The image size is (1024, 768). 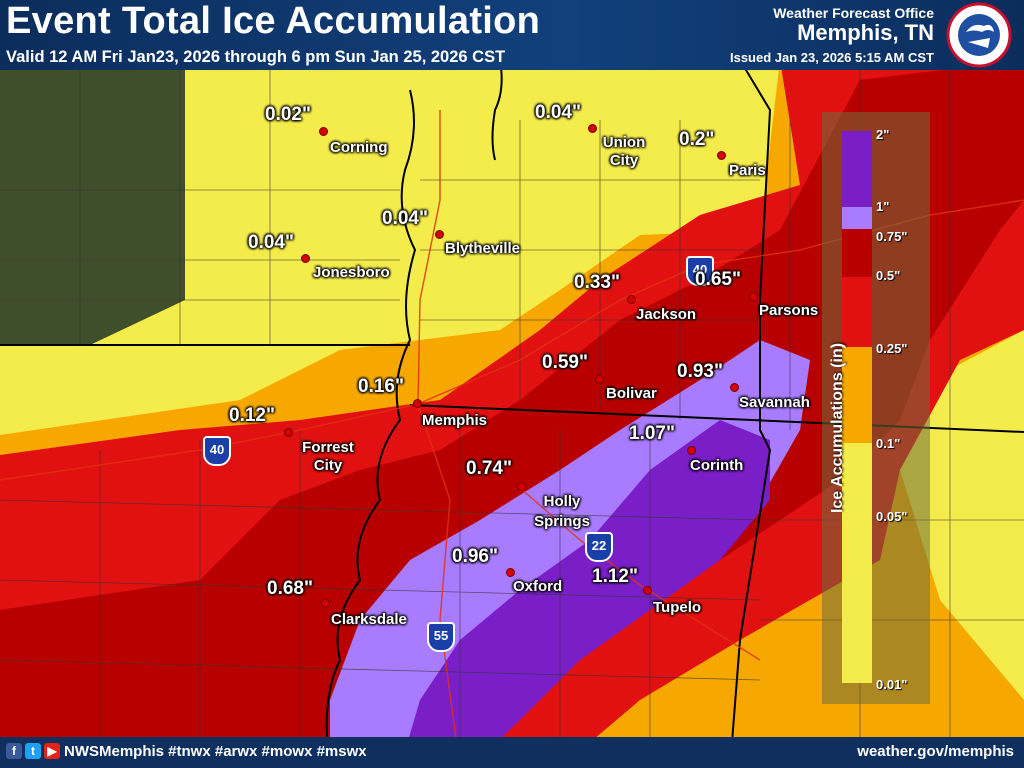 I want to click on page-title: Event Total Ice Accumulation, so click(x=273, y=21).